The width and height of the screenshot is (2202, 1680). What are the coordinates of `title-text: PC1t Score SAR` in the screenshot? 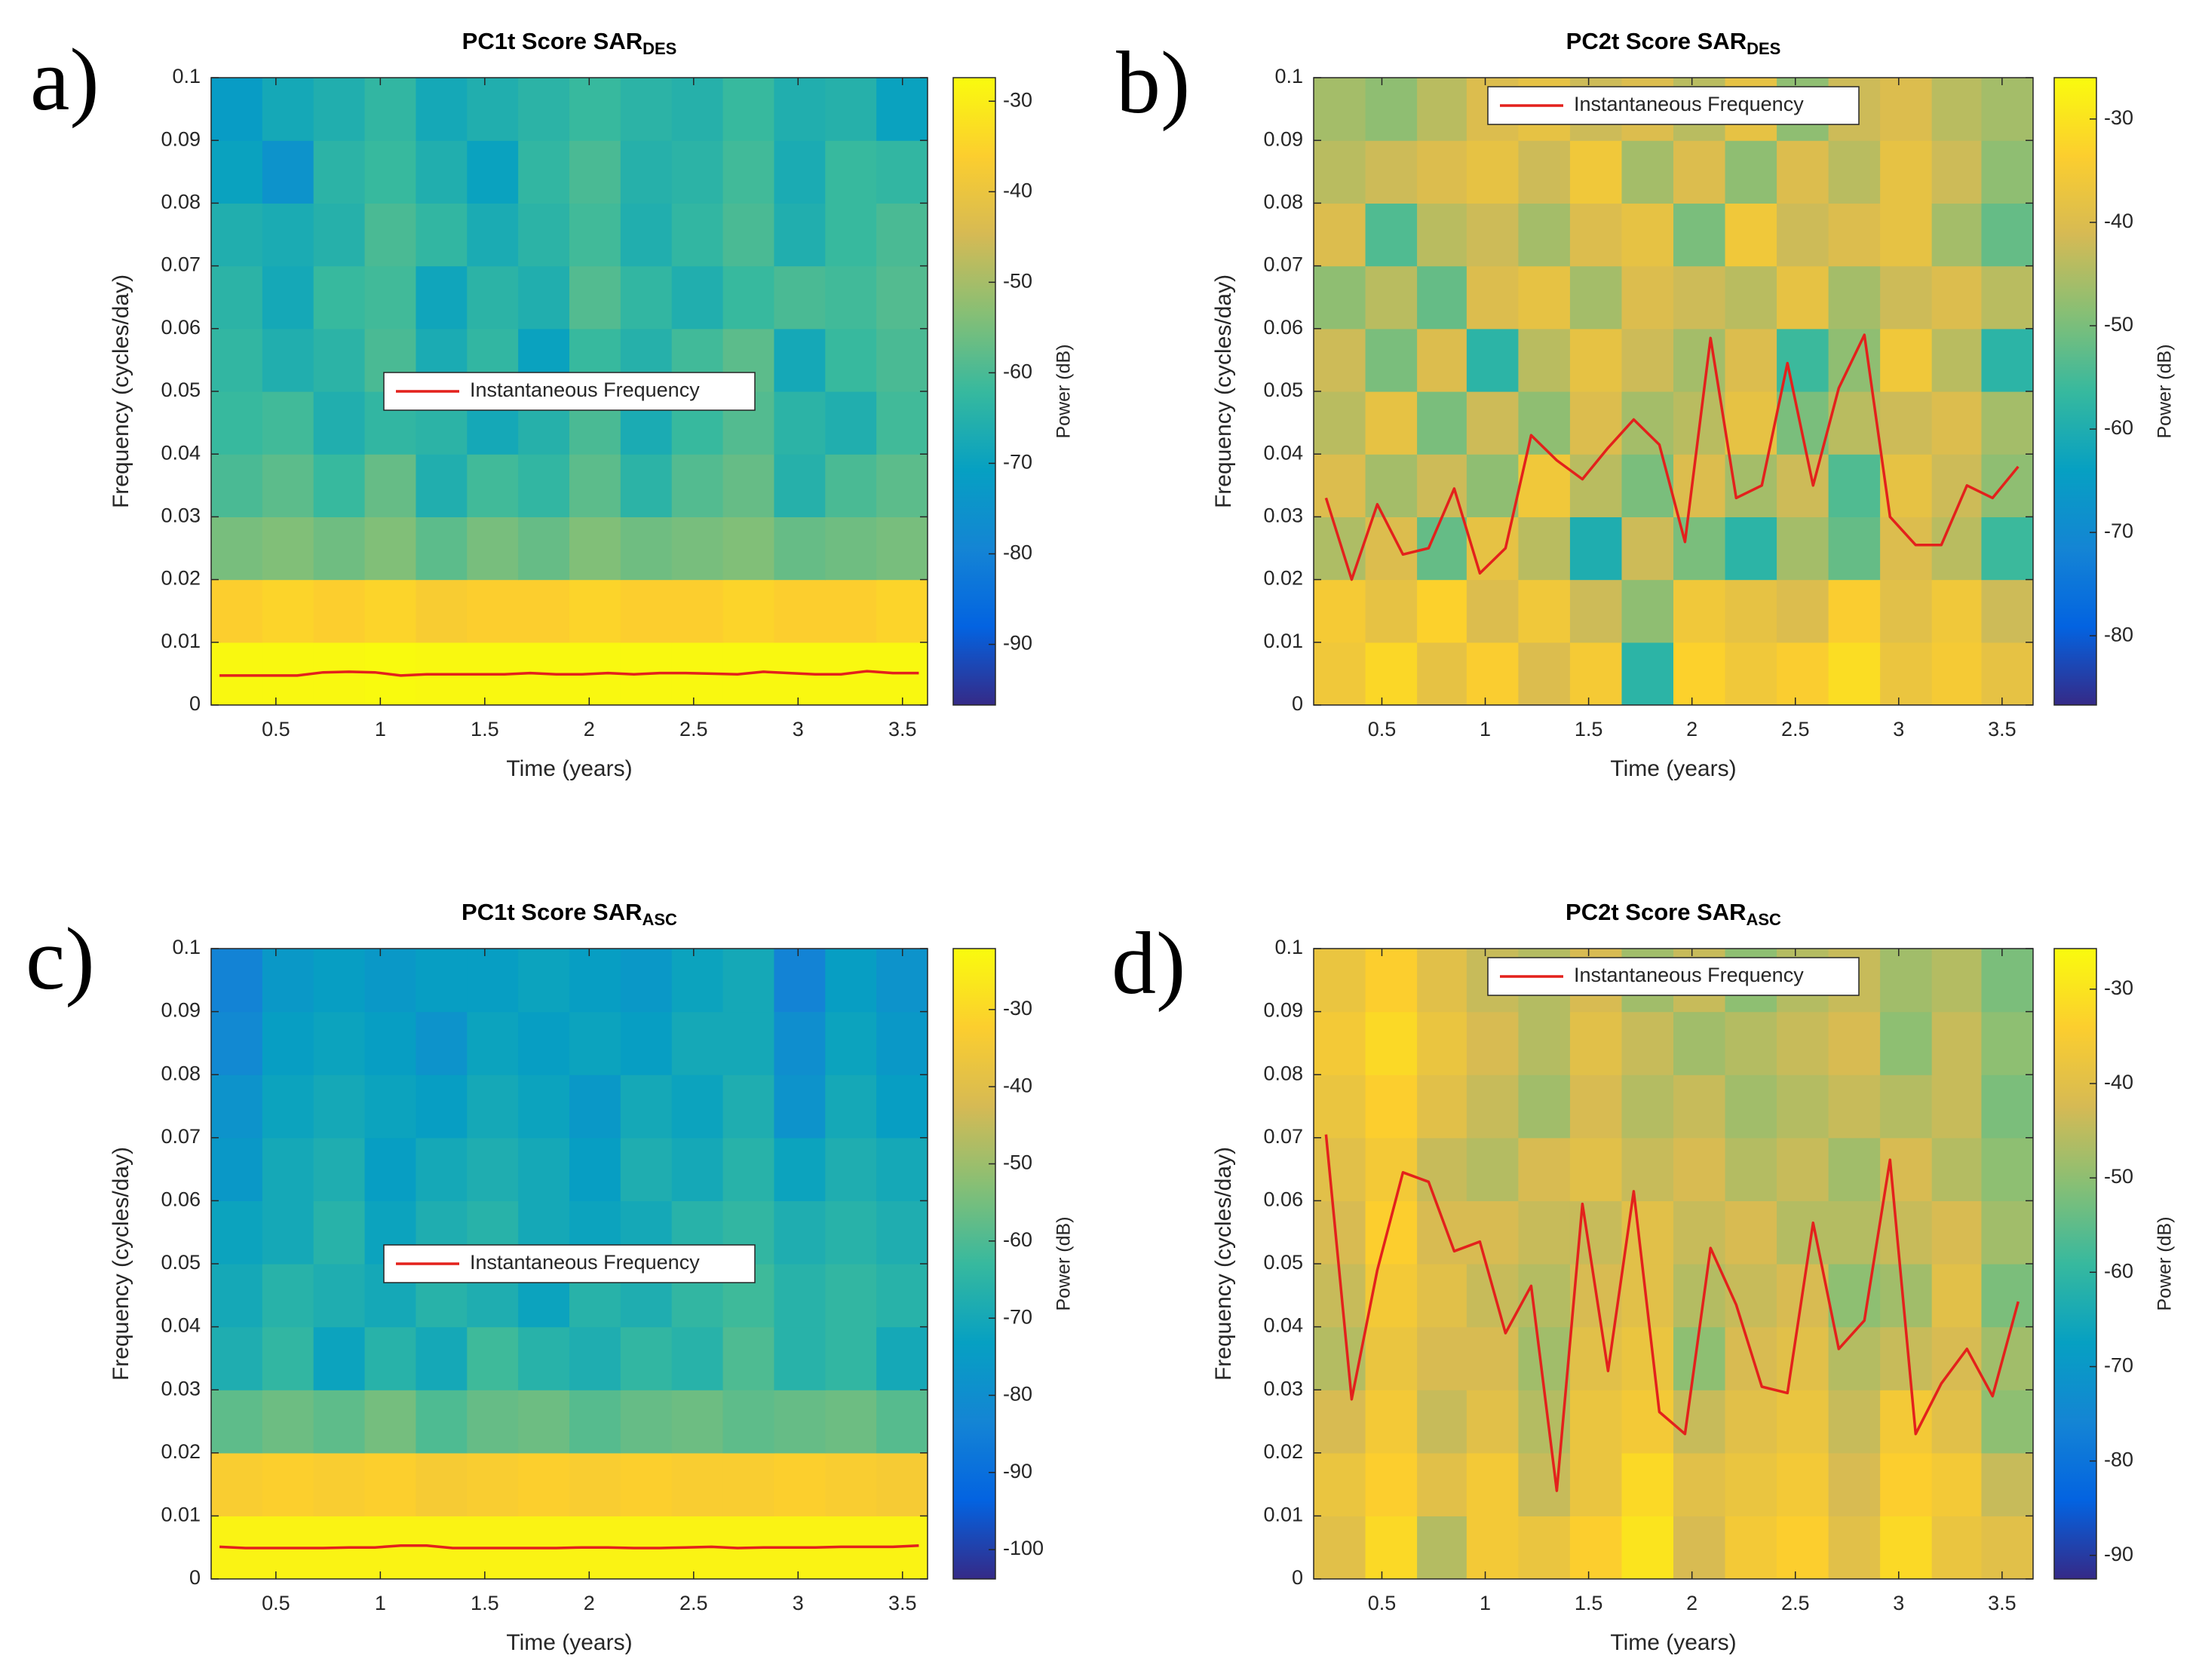 It's located at (552, 912).